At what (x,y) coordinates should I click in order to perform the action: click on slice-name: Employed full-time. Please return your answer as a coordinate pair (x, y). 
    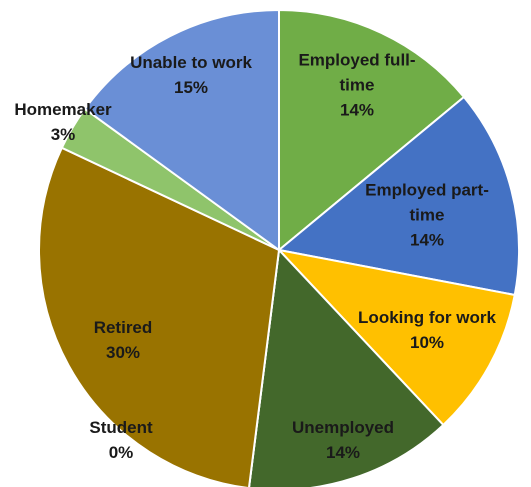
    Looking at the image, I should click on (357, 72).